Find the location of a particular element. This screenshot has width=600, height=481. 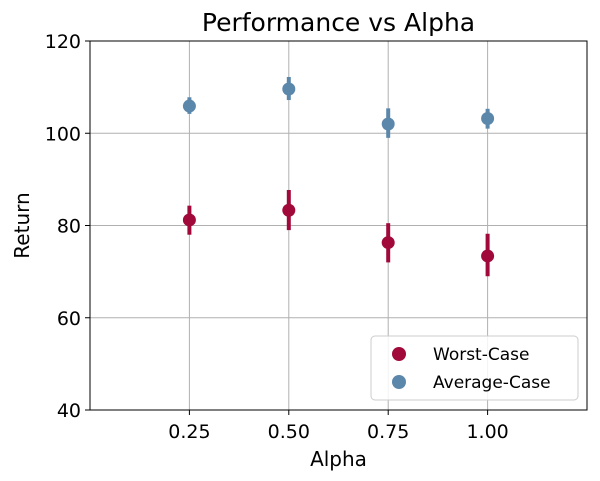

legend-label: Average-Case is located at coordinates (492, 383).